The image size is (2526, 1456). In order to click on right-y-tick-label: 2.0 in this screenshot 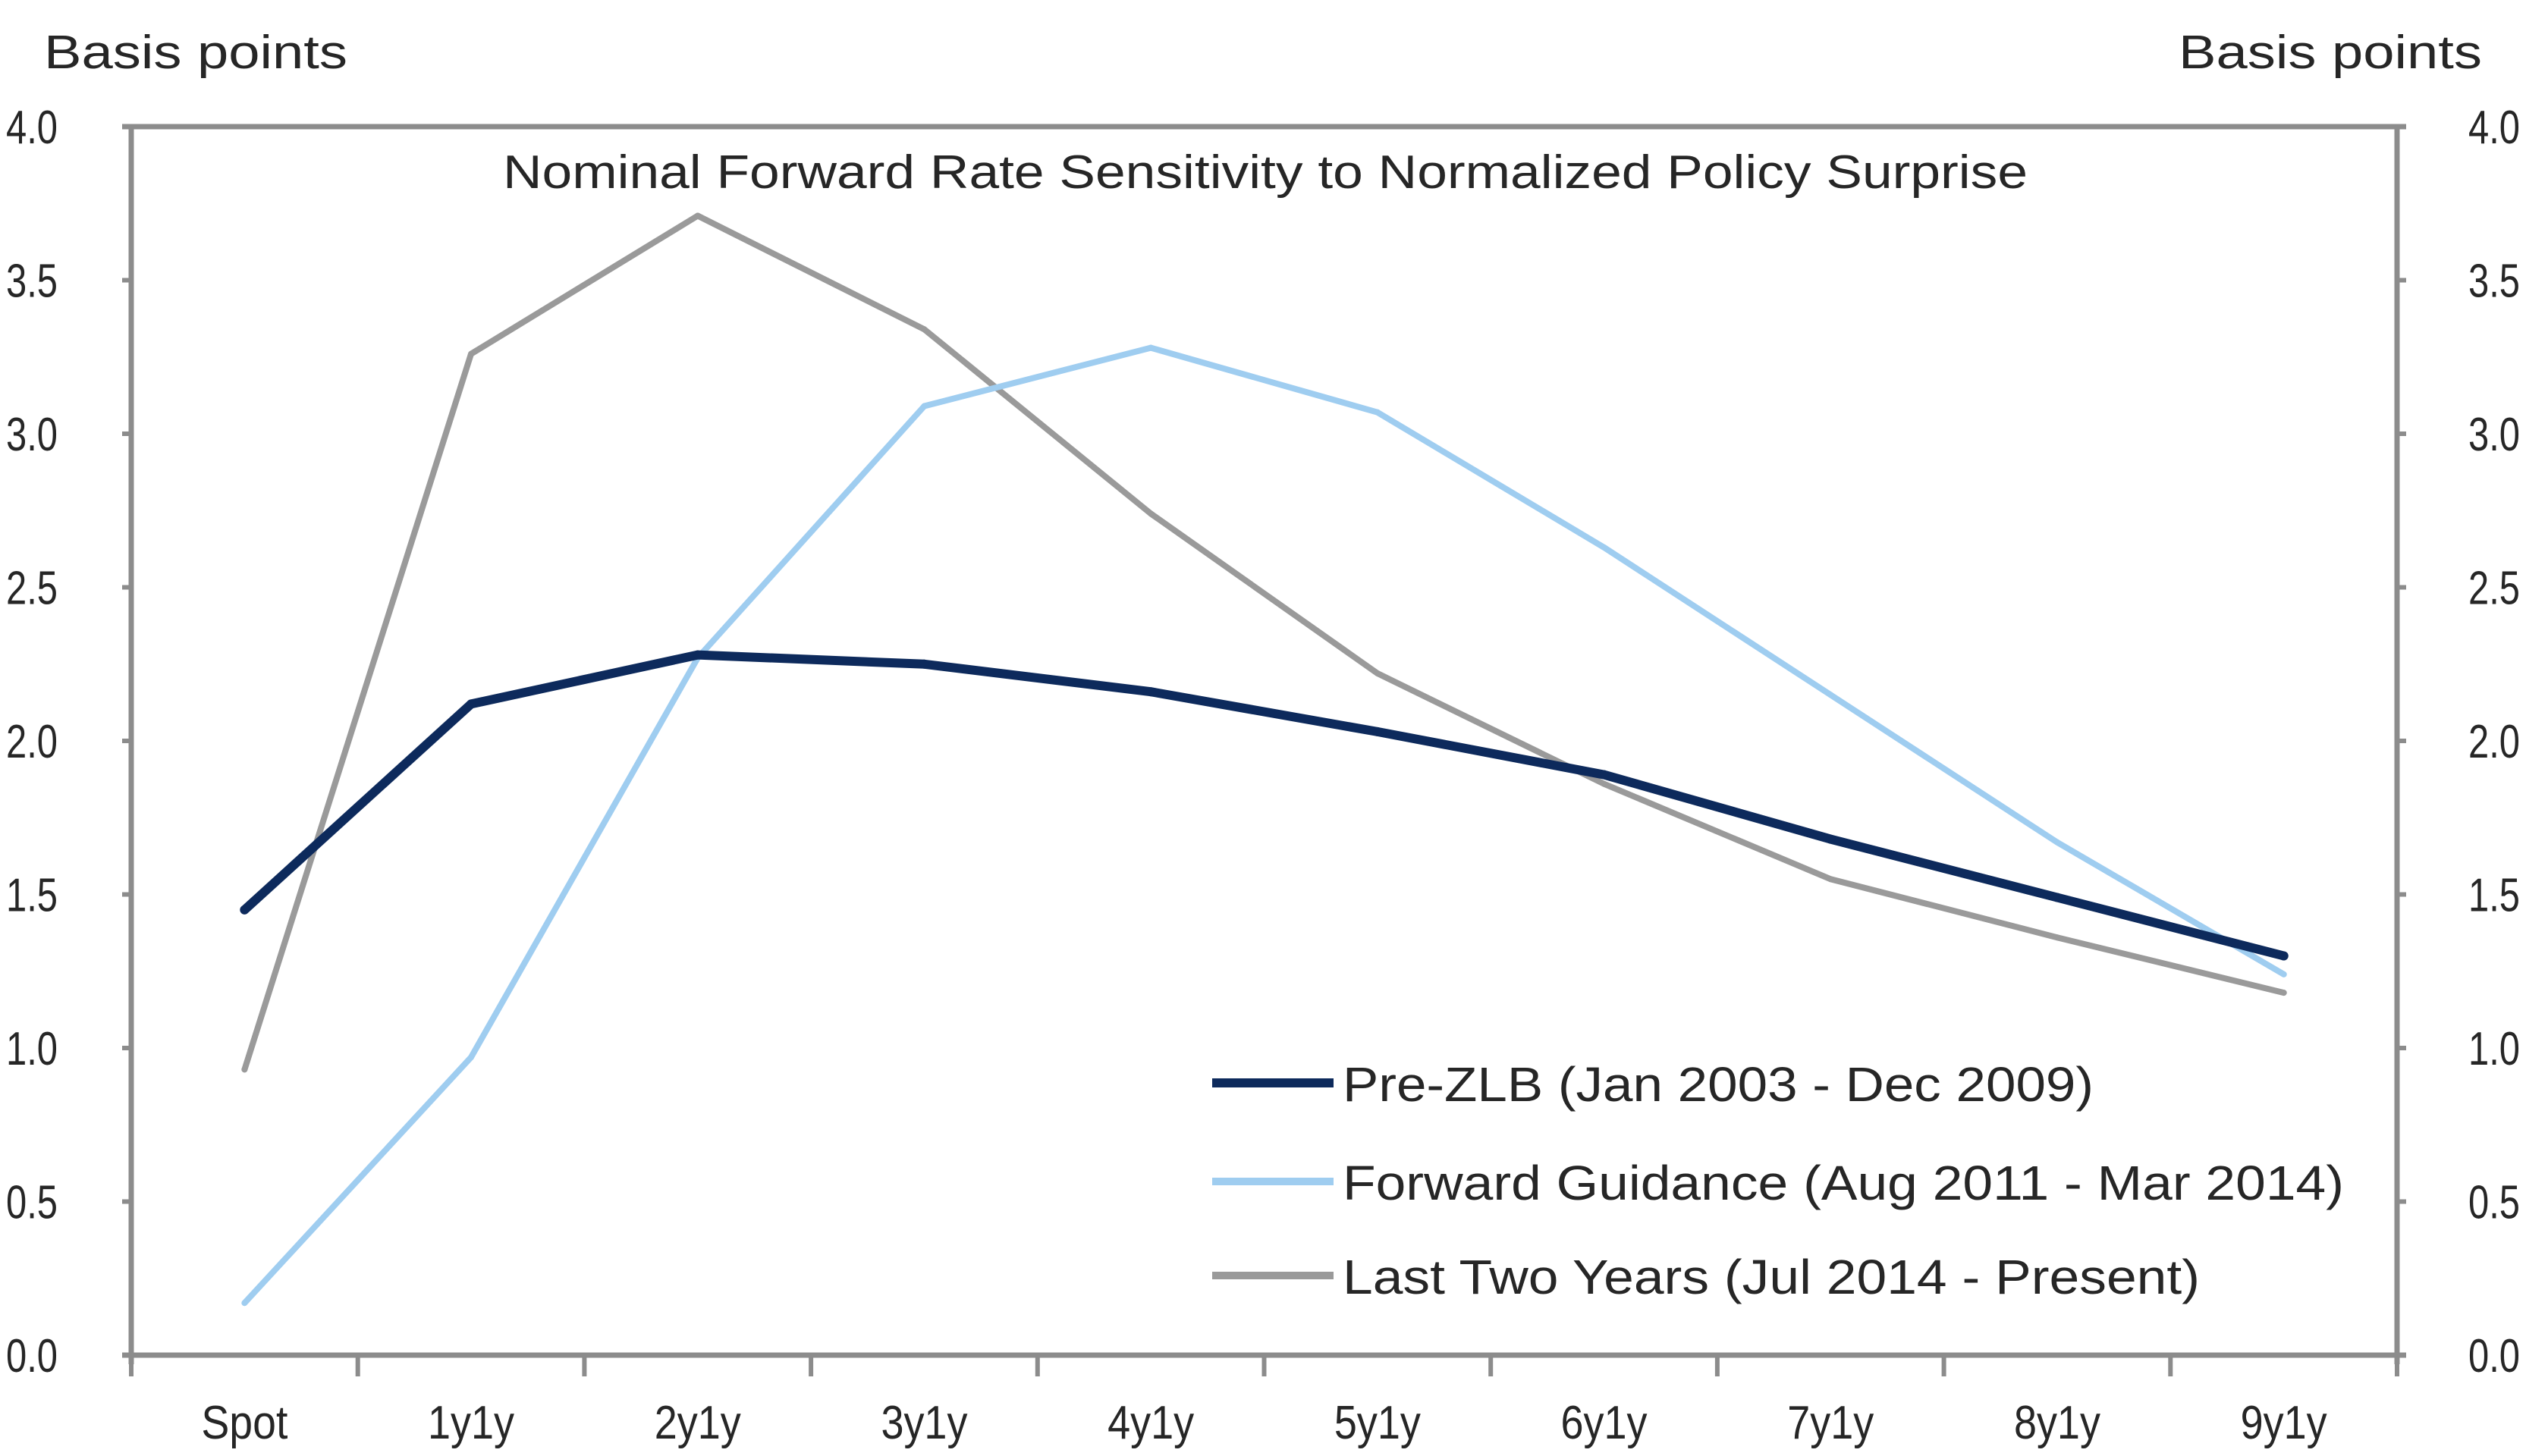, I will do `click(2494, 742)`.